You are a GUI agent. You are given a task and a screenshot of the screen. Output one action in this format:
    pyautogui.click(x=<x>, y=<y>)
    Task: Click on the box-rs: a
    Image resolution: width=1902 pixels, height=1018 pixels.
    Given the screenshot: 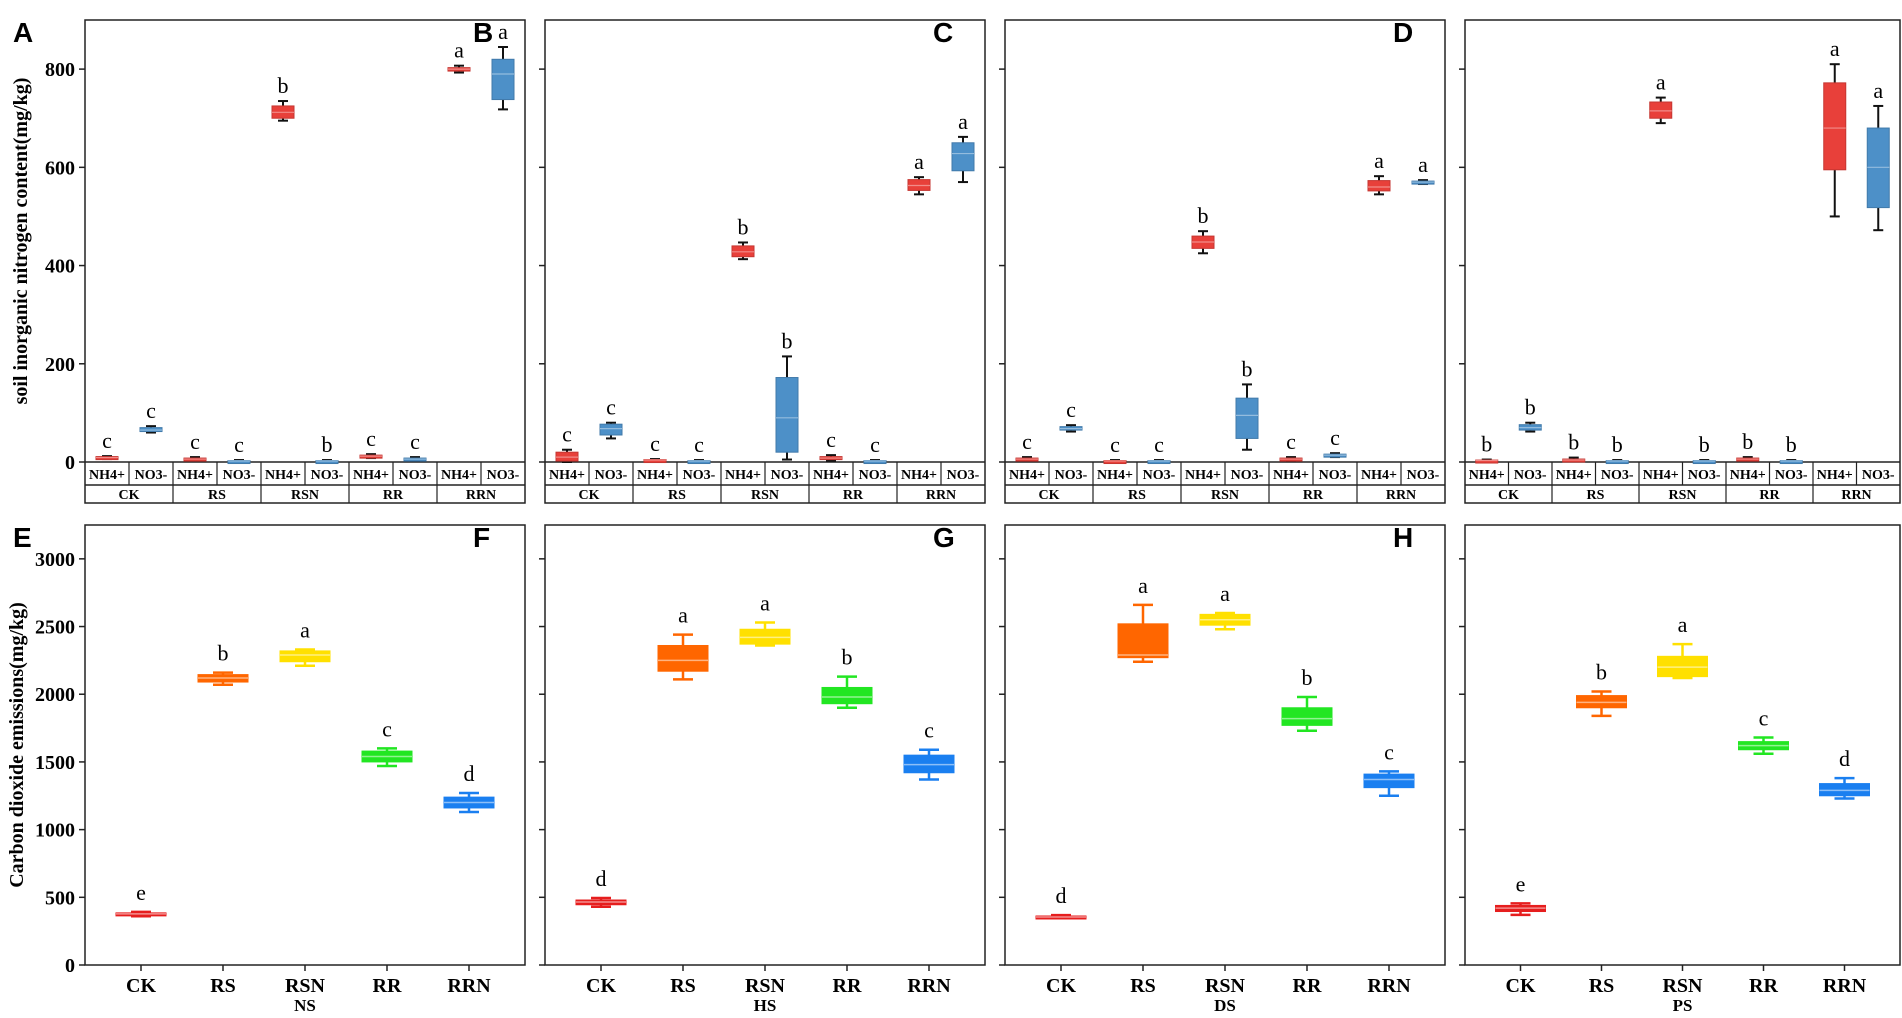 What is the action you would take?
    pyautogui.click(x=683, y=642)
    